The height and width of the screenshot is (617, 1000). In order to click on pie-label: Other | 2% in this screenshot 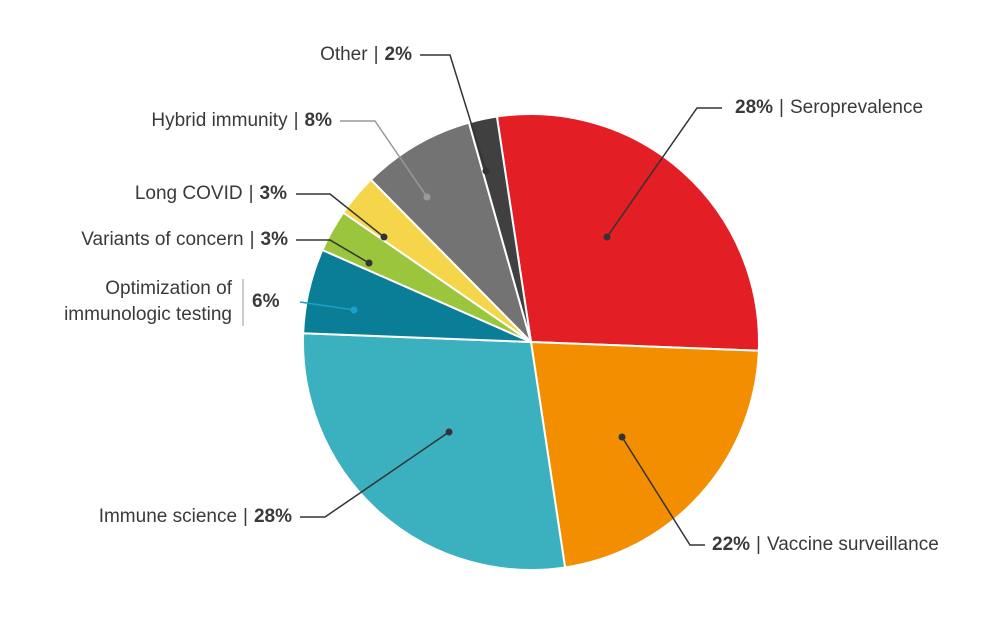, I will do `click(366, 54)`.